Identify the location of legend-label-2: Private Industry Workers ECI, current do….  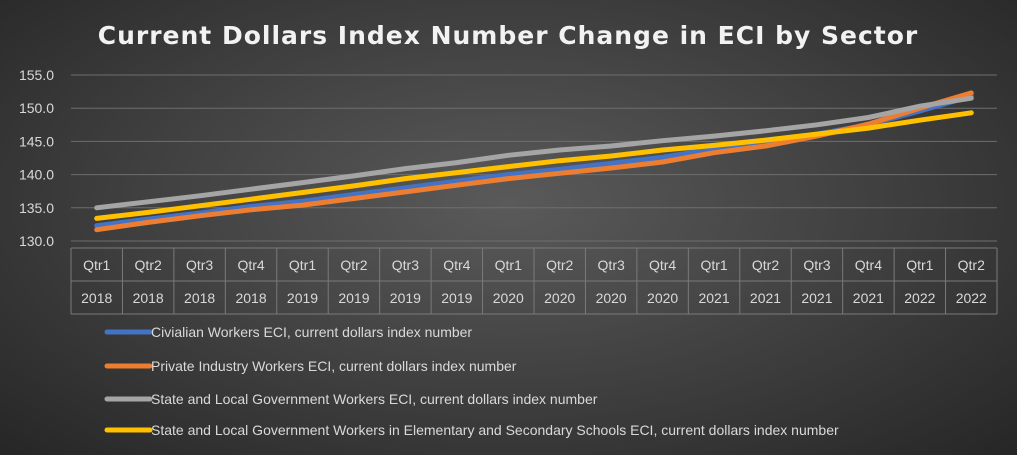
(334, 366).